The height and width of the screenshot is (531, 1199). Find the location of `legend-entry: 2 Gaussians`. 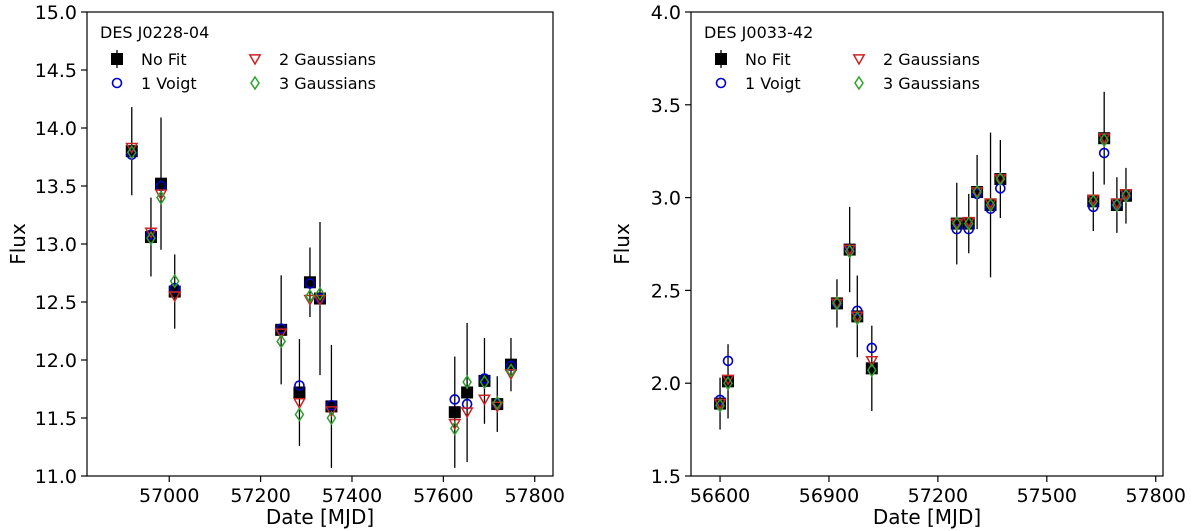

legend-entry: 2 Gaussians is located at coordinates (916, 59).